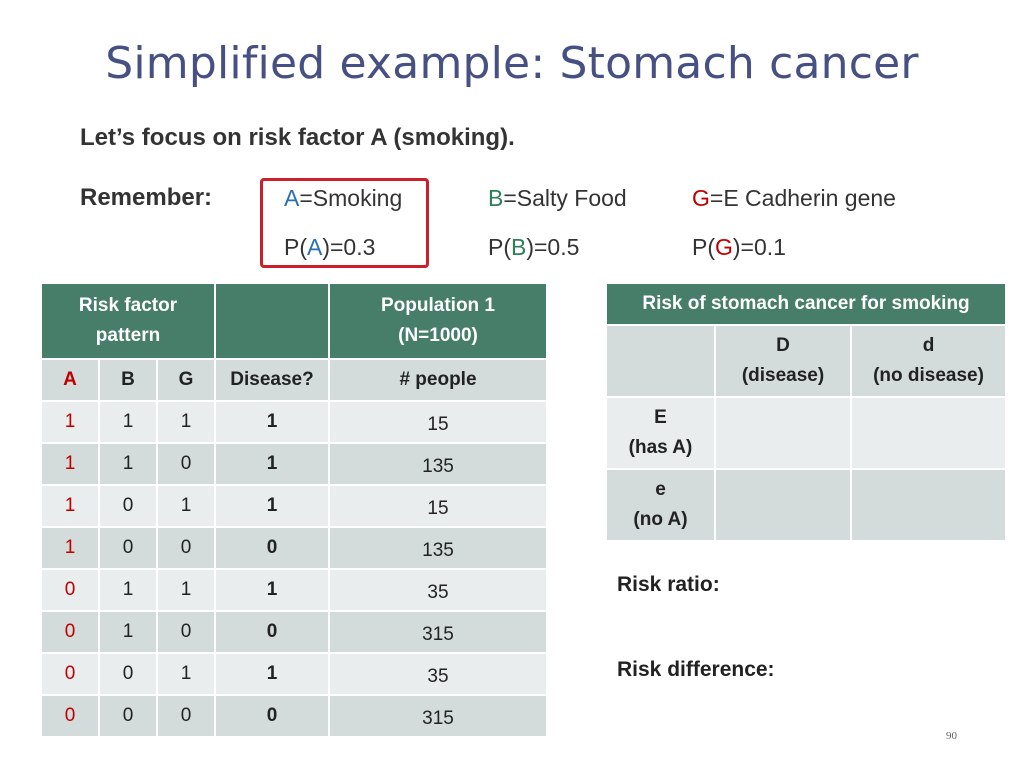 The image size is (1024, 768). What do you see at coordinates (928, 433) in the screenshot?
I see `cell-exposed-no-disease` at bounding box center [928, 433].